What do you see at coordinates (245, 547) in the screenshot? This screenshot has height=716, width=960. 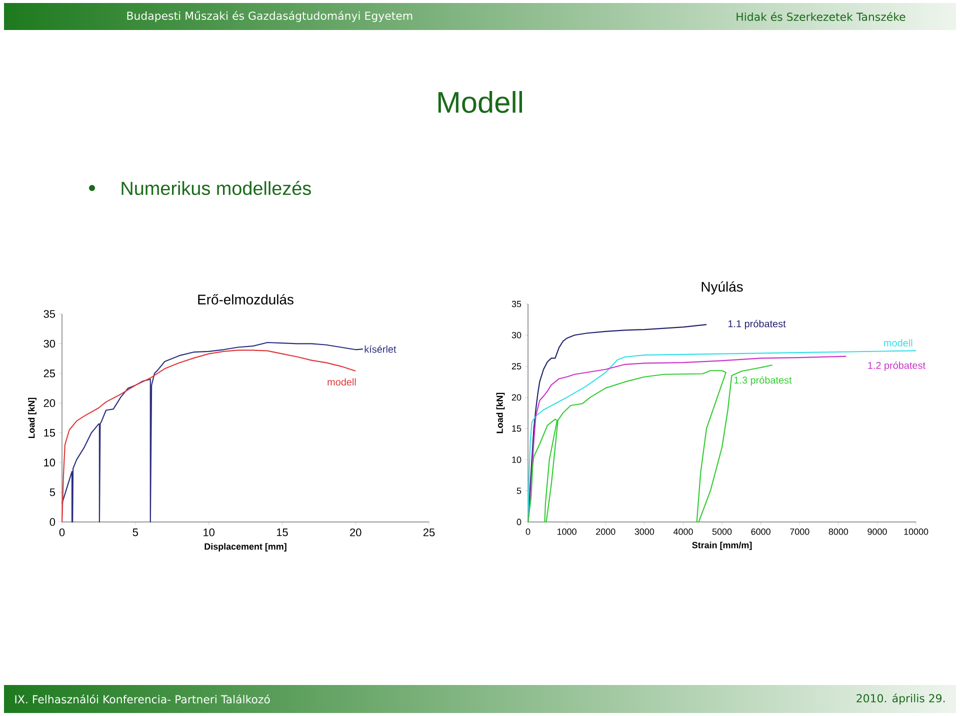 I see `x-axis-title: Displacement [mm]` at bounding box center [245, 547].